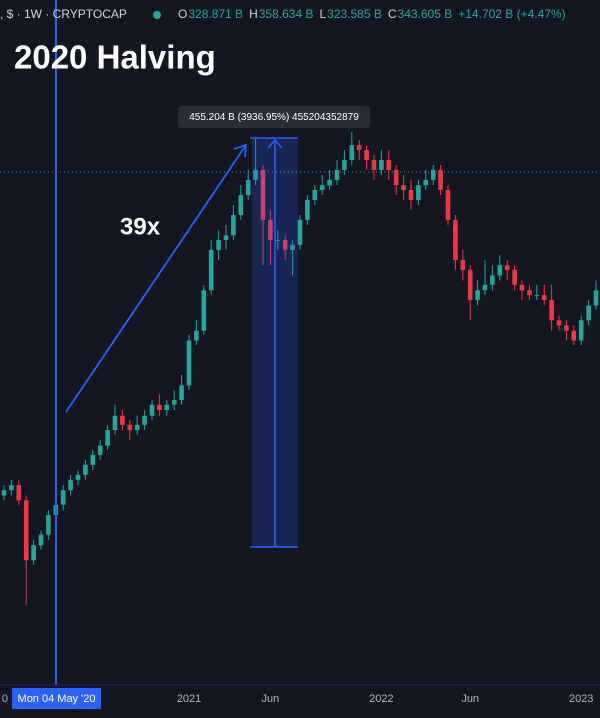 This screenshot has height=718, width=600. Describe the element at coordinates (392, 14) in the screenshot. I see `legend-key: C` at that location.